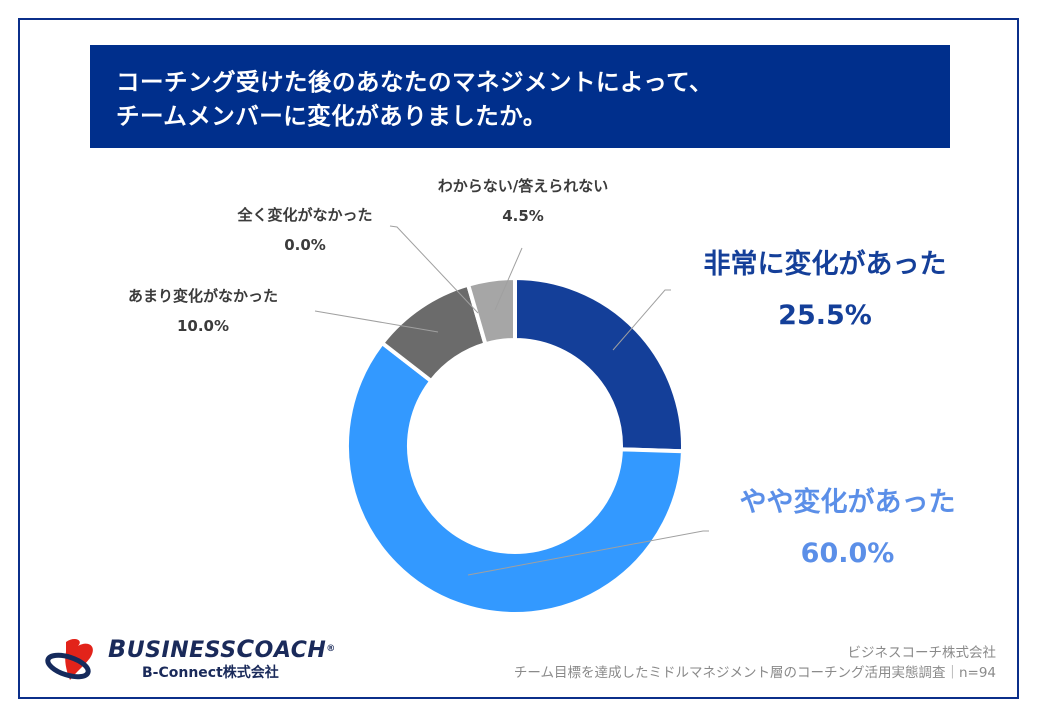 The width and height of the screenshot is (1040, 720). Describe the element at coordinates (922, 653) in the screenshot. I see `source-company: ビジネスコーチ株式会社` at that location.